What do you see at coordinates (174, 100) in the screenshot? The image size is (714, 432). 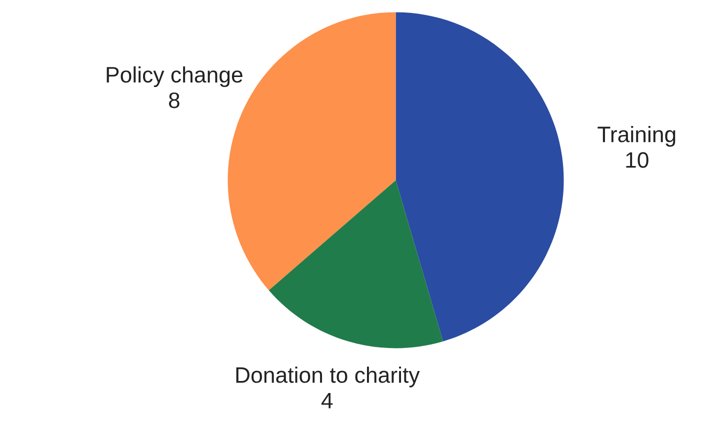 I see `data-label: 8` at bounding box center [174, 100].